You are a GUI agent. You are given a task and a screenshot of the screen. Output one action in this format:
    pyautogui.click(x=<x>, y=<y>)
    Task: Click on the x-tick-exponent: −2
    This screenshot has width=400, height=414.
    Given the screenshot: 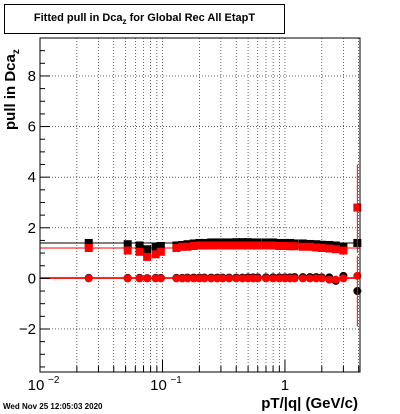 What is the action you would take?
    pyautogui.click(x=54, y=380)
    